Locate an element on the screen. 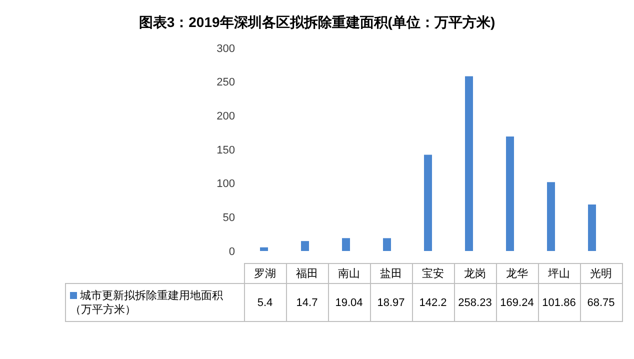 This screenshot has width=634, height=359. y-tick-label: 100 is located at coordinates (225, 184).